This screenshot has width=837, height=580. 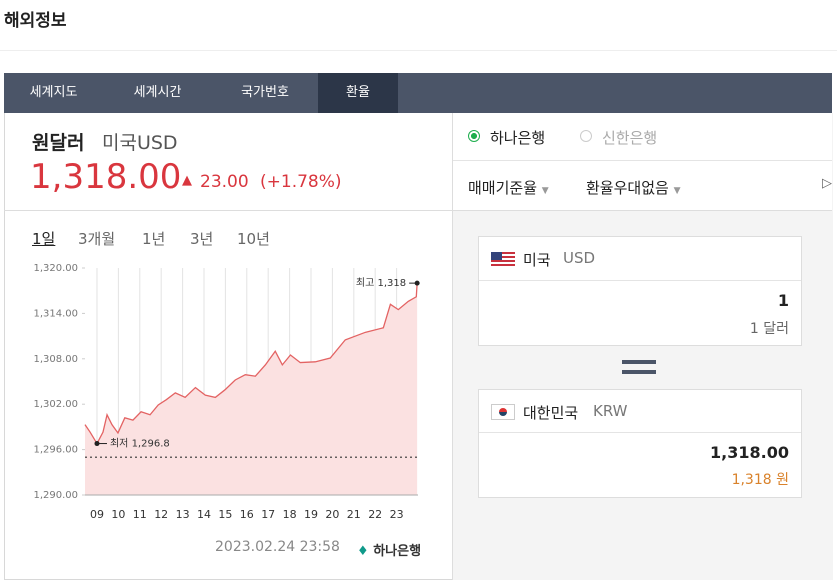 I want to click on flag-us, so click(x=503, y=259).